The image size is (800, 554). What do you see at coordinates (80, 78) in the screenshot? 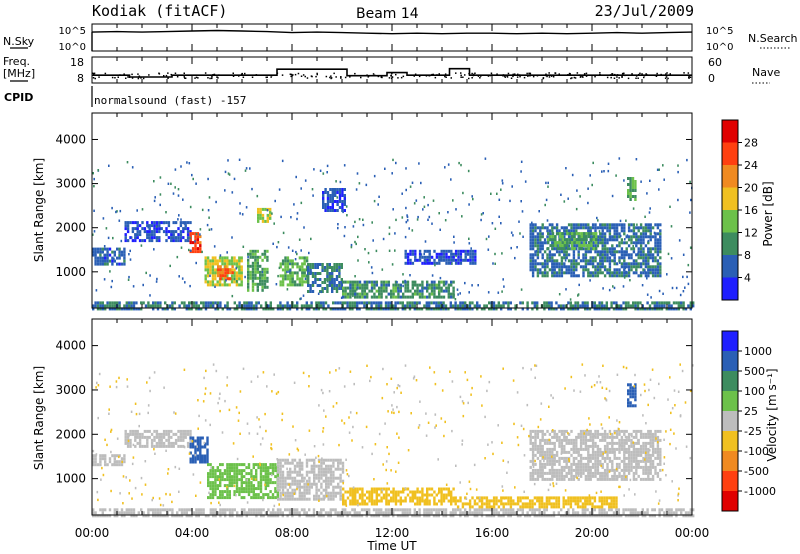
I see `freq-tick-bottom: 8` at bounding box center [80, 78].